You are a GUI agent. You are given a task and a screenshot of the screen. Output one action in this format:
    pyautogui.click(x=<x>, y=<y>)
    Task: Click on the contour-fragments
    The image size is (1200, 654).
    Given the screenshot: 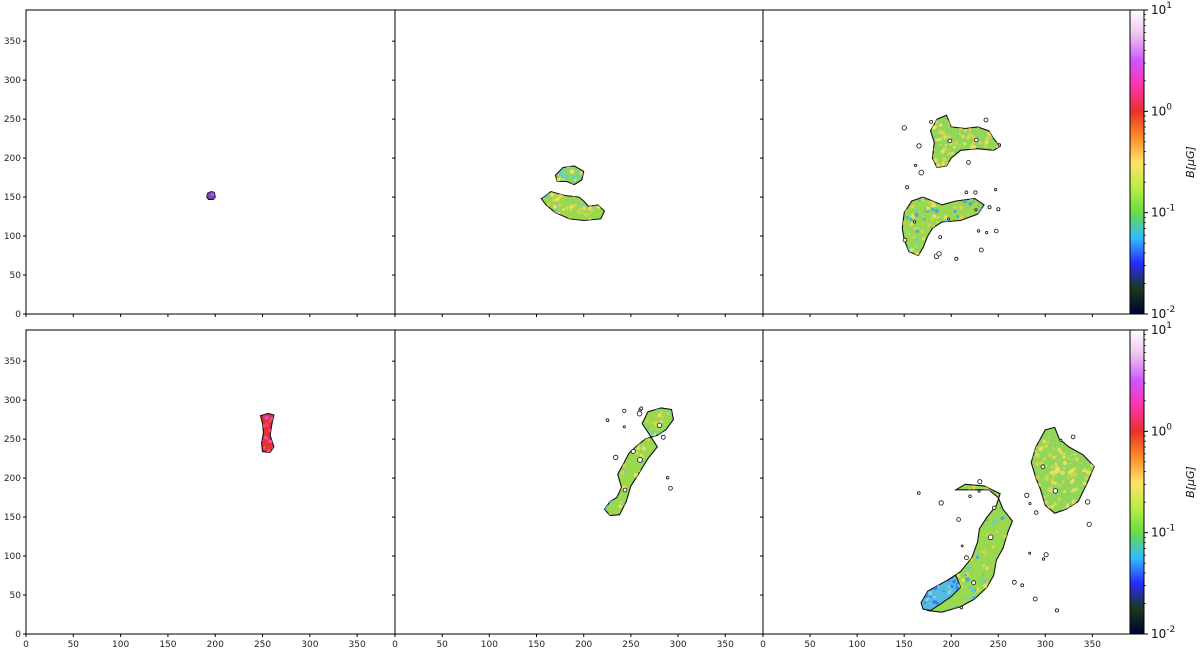 What is the action you would take?
    pyautogui.click(x=639, y=449)
    